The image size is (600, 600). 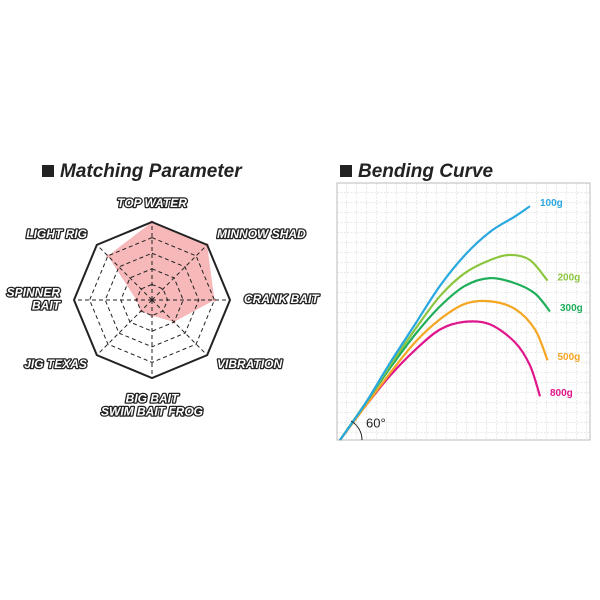 What do you see at coordinates (56, 234) in the screenshot?
I see `axis-label: LIGHT RIG` at bounding box center [56, 234].